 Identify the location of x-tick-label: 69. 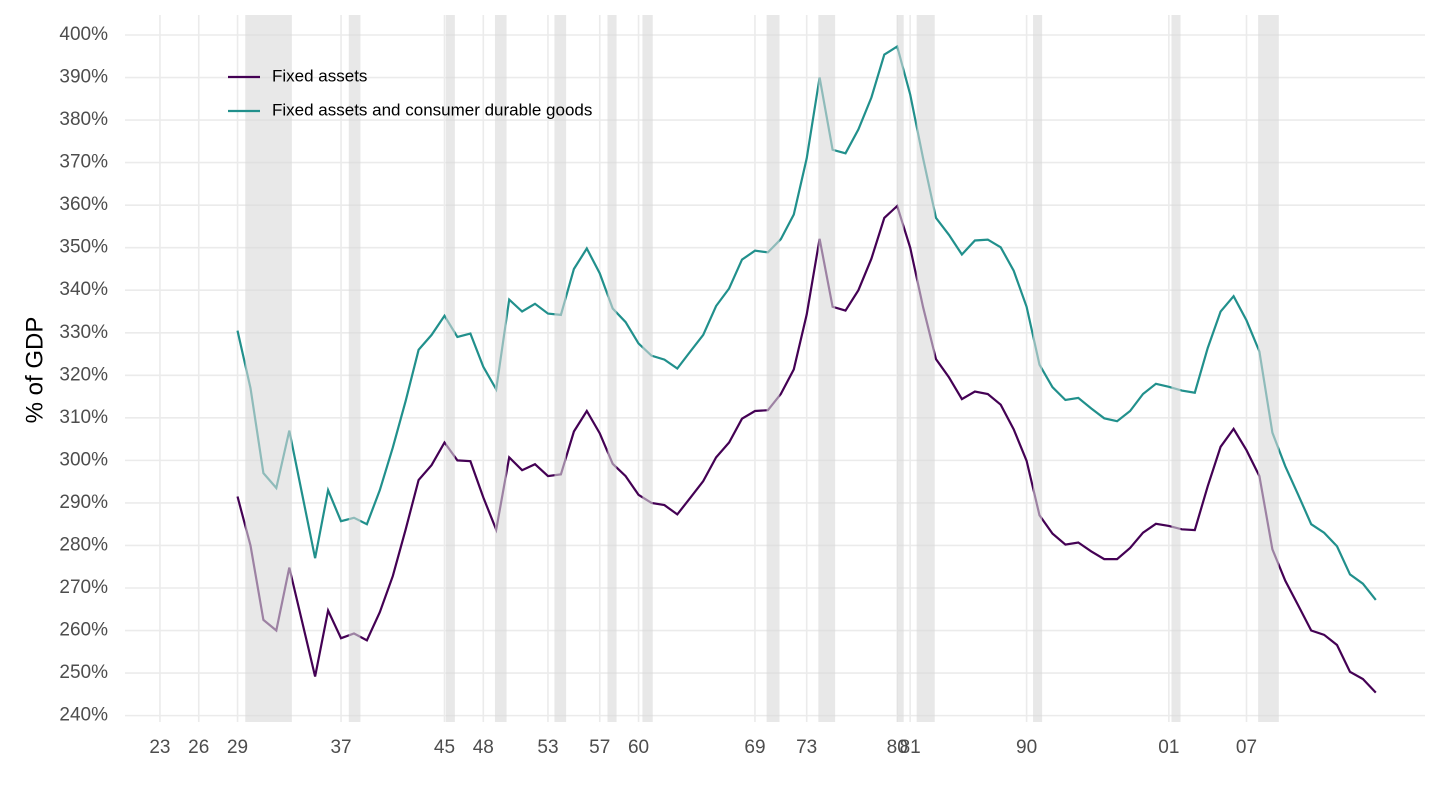
(754, 747).